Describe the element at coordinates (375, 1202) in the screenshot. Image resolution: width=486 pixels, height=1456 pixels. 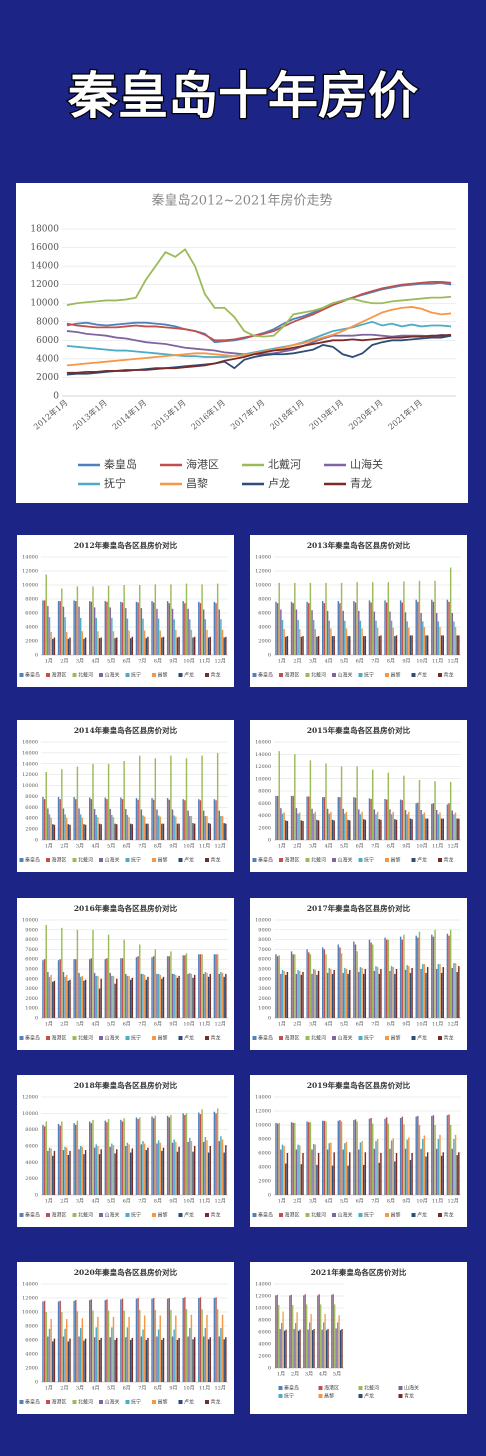
I see `x-tick-label: 7月` at that location.